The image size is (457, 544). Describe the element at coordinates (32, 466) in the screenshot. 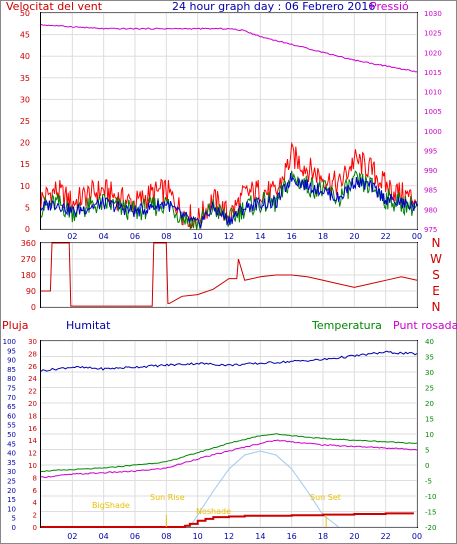

I see `rain-tick-label: 10` at that location.